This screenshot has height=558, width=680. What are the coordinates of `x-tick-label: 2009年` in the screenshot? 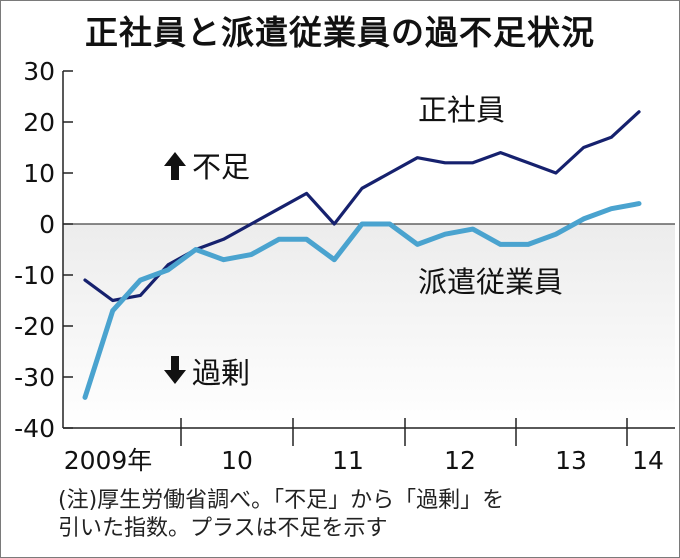 It's located at (108, 460).